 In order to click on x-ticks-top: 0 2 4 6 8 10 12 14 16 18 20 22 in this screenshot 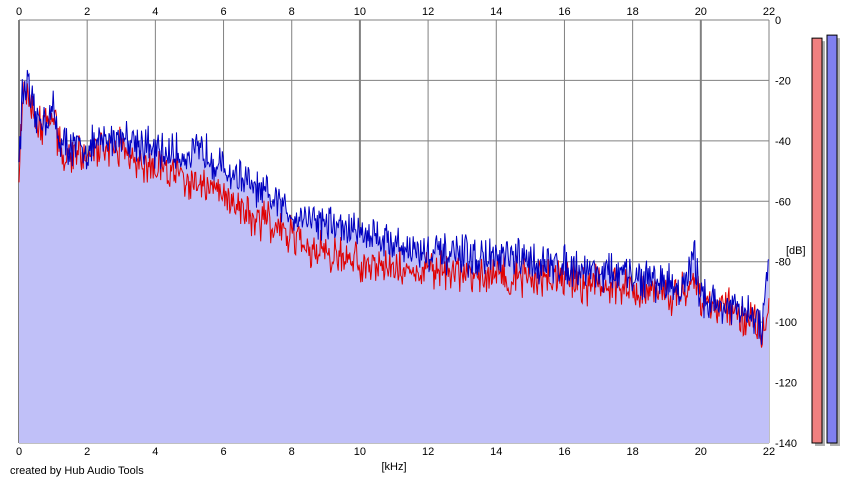, I will do `click(395, 12)`.